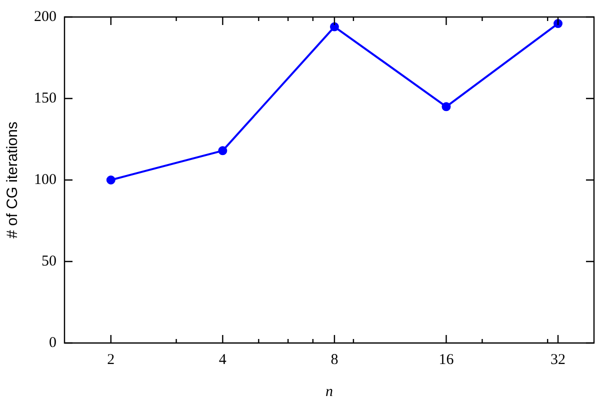  I want to click on x-axis-title: n, so click(329, 392).